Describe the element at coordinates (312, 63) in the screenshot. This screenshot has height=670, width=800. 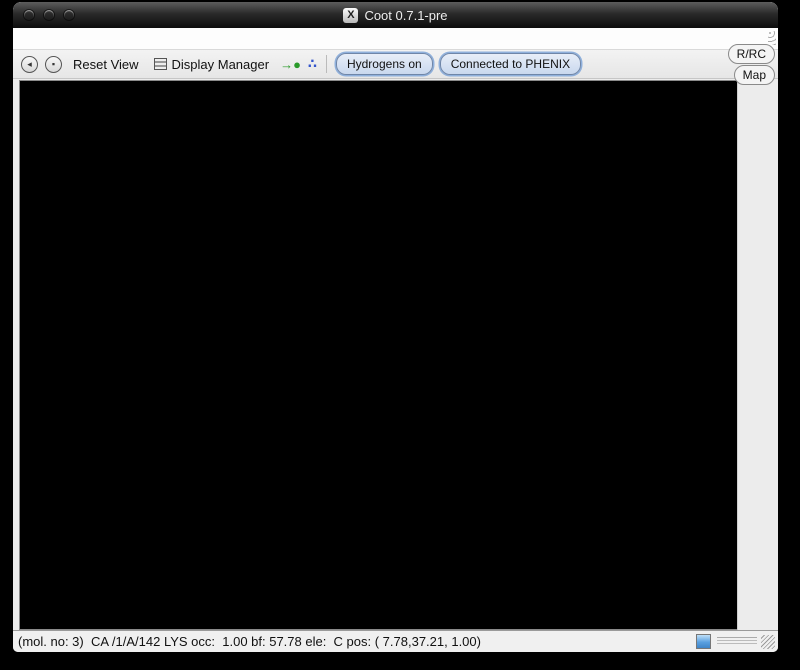
I see `go-to-ligand-icon: ∴` at that location.